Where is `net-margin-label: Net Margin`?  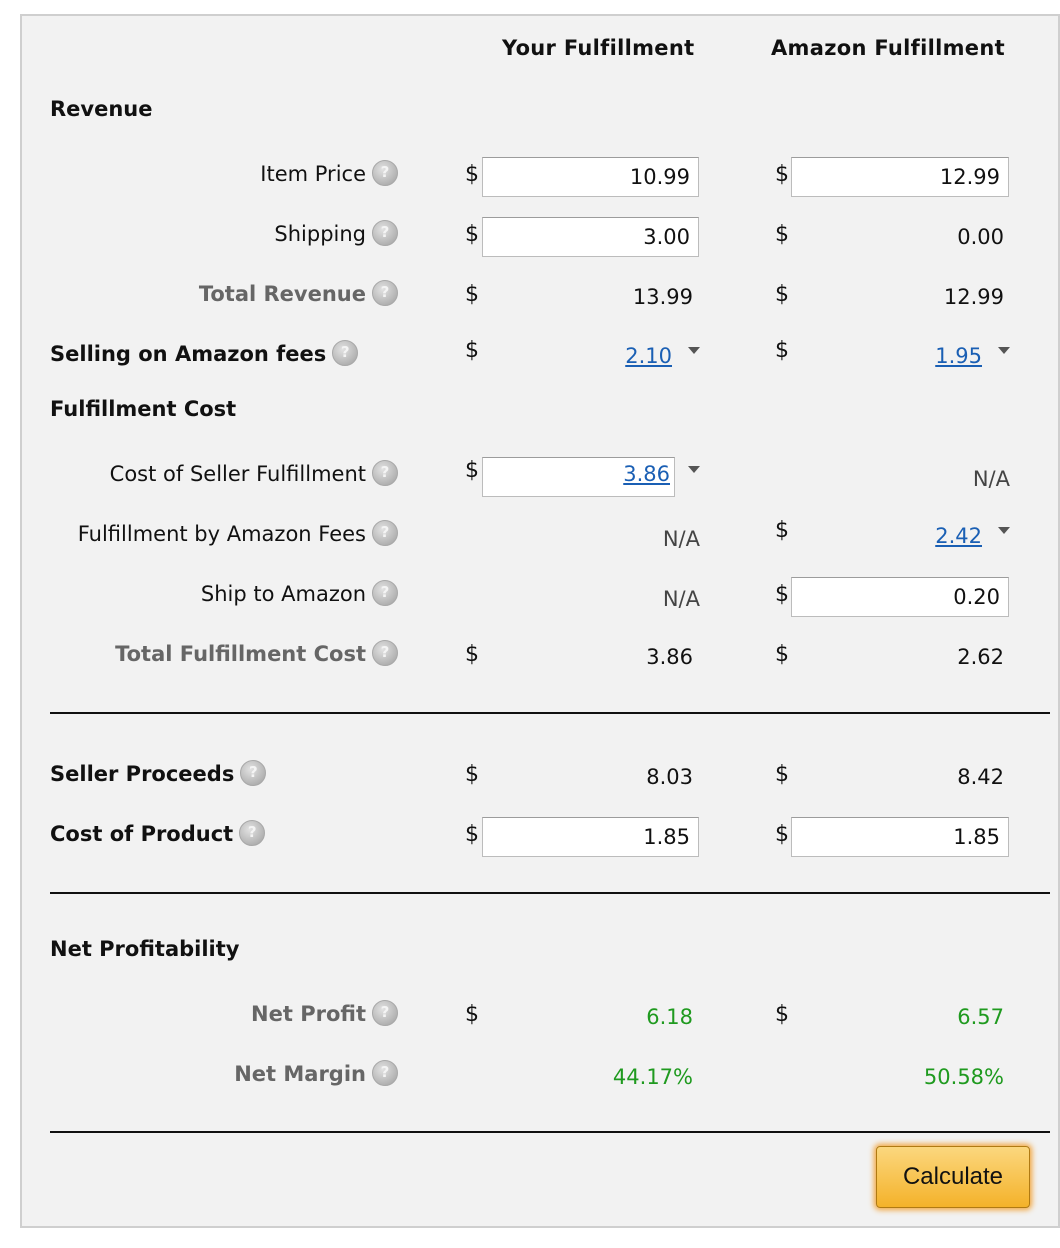
net-margin-label: Net Margin is located at coordinates (316, 1074).